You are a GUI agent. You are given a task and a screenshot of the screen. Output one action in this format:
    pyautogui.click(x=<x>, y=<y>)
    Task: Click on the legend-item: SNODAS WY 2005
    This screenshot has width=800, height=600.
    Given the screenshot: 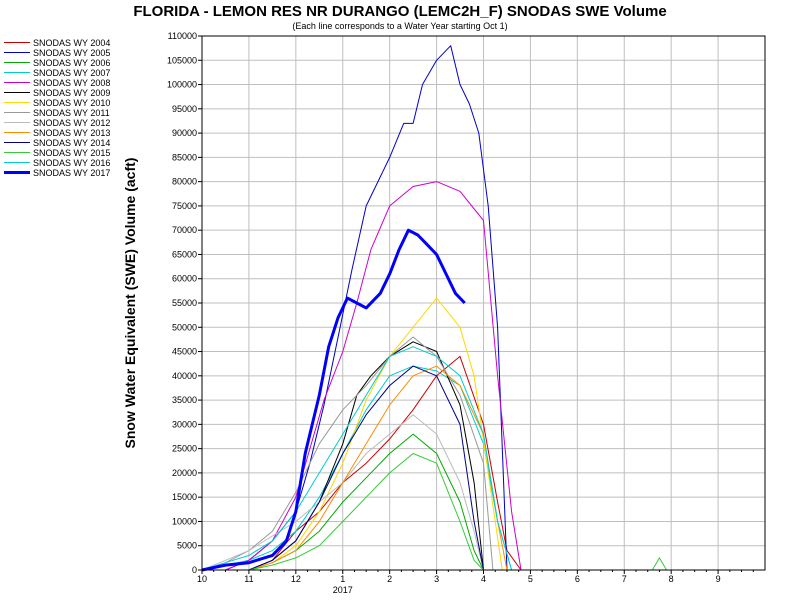 What is the action you would take?
    pyautogui.click(x=64, y=53)
    